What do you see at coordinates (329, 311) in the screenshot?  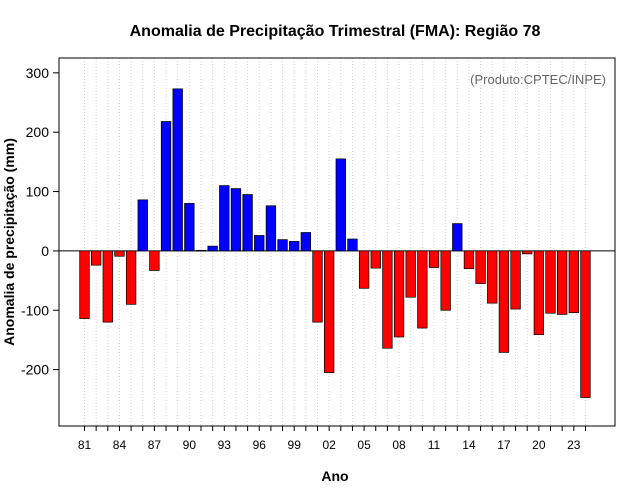 I see `bar-2002` at bounding box center [329, 311].